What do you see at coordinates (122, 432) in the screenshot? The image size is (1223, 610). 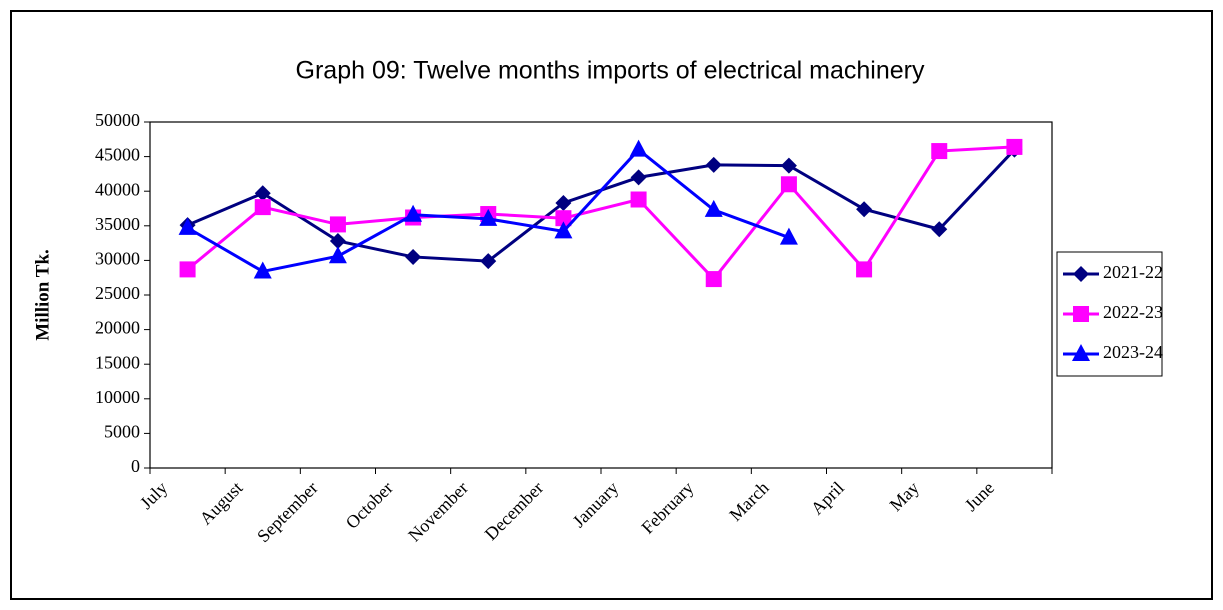 I see `y-tick-label: 5000` at bounding box center [122, 432].